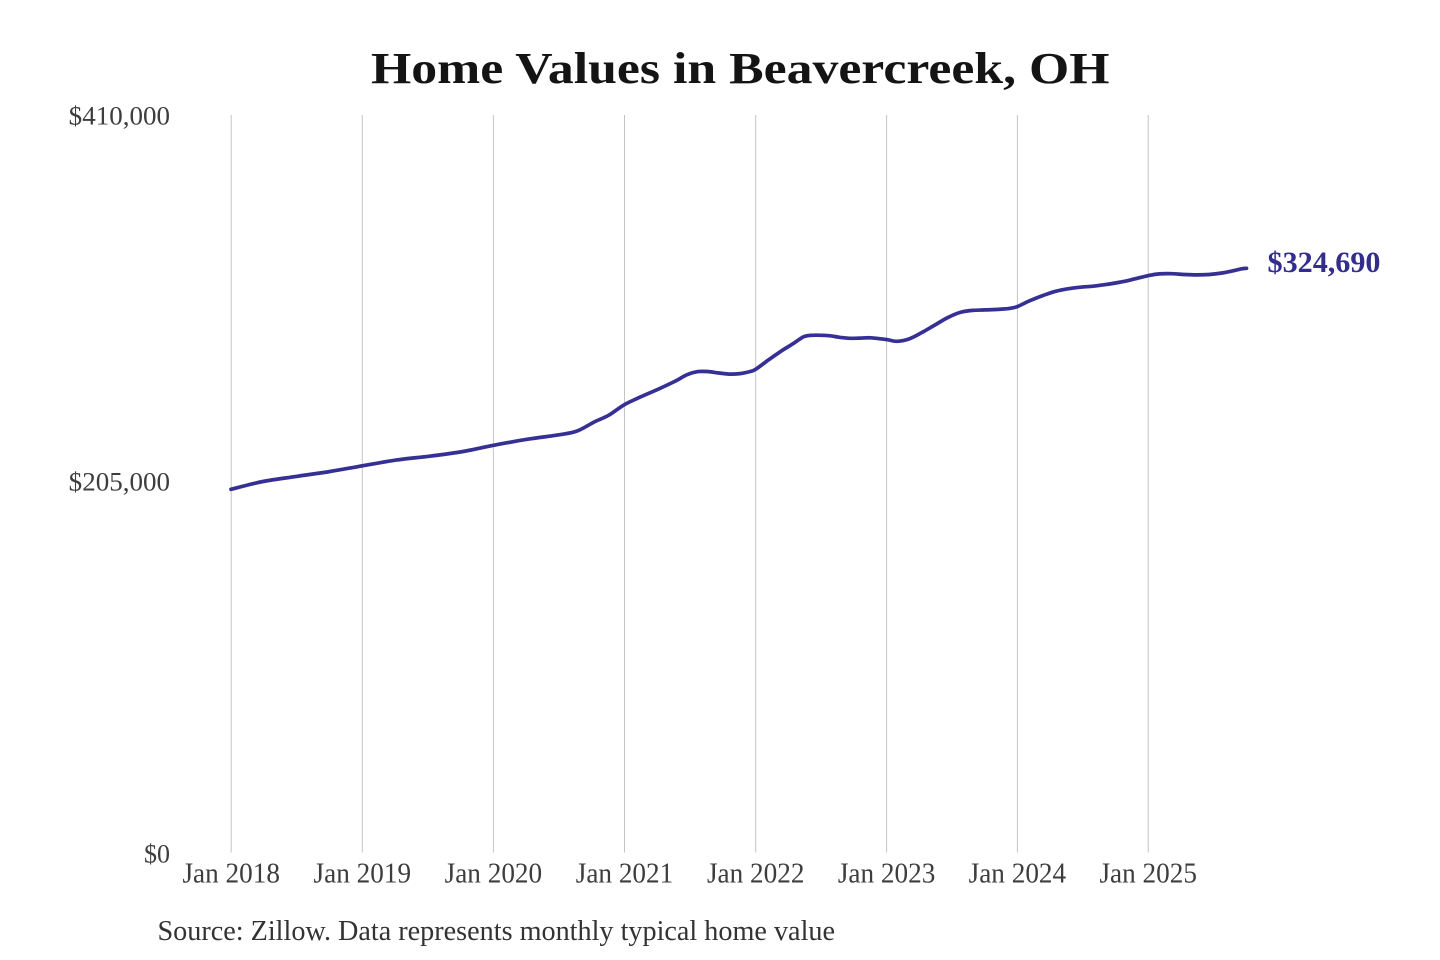 Image resolution: width=1440 pixels, height=960 pixels. I want to click on svg-text: Home Values in Beavercreek, OH, so click(740, 68).